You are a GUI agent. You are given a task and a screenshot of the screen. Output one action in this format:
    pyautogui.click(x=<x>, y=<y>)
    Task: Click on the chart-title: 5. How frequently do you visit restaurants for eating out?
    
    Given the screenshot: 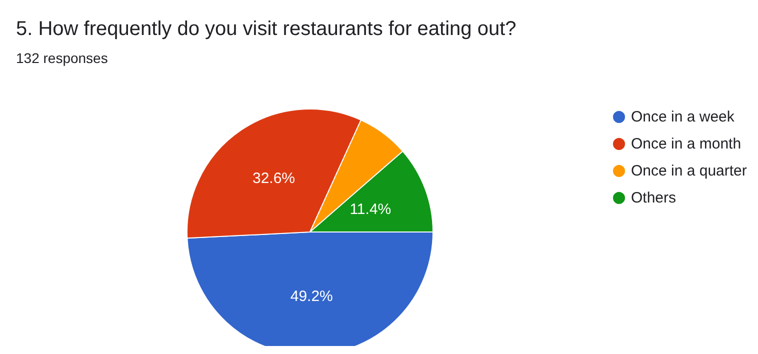 What is the action you would take?
    pyautogui.click(x=266, y=29)
    